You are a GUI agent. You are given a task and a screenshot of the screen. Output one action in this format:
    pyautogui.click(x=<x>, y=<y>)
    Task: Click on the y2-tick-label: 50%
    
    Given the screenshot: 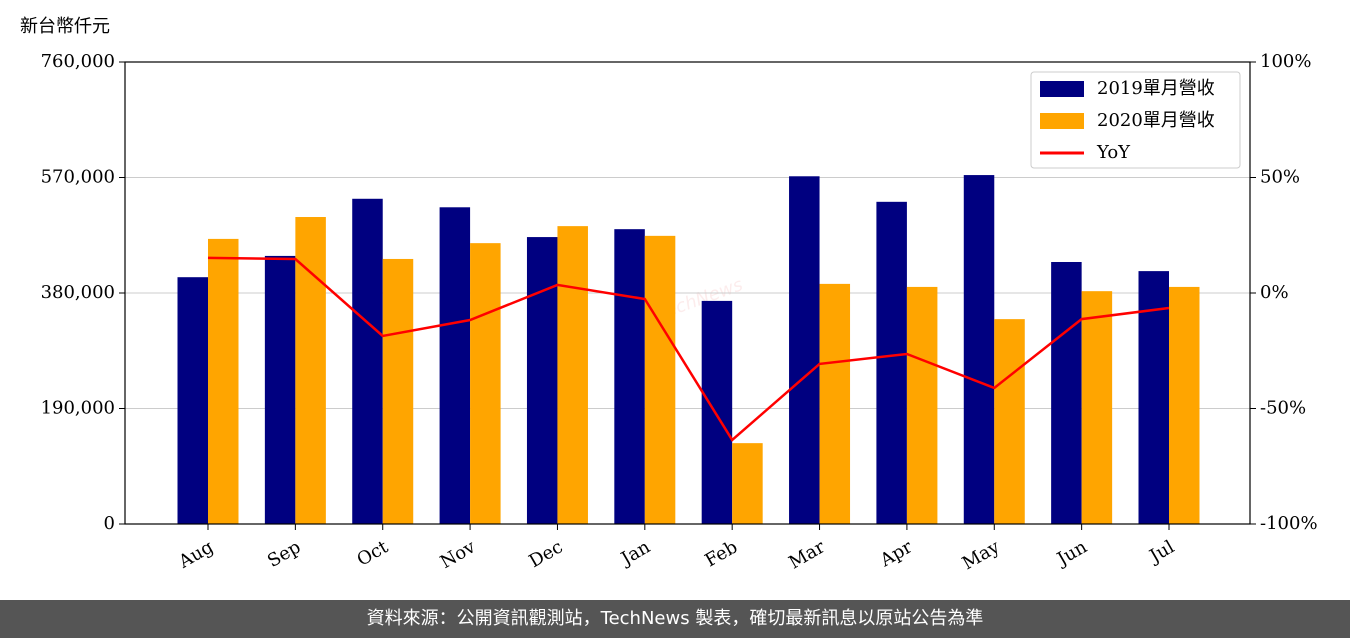 What is the action you would take?
    pyautogui.click(x=1280, y=177)
    